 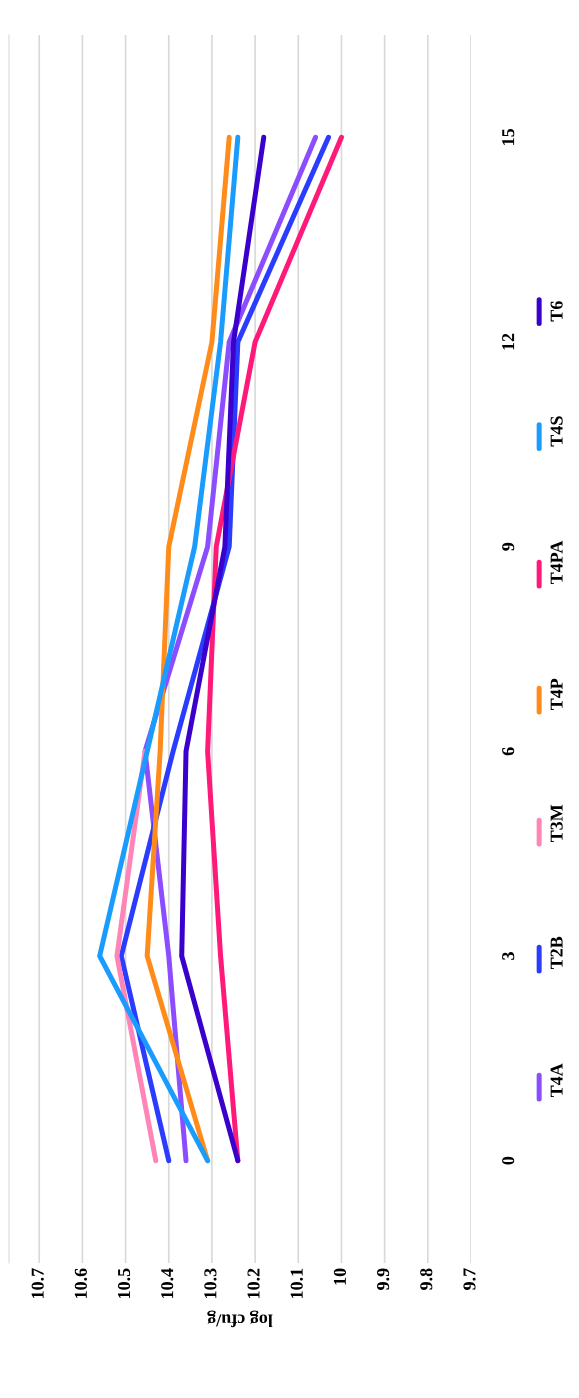 What do you see at coordinates (167, 1283) in the screenshot?
I see `x-tick-label: 10.4` at bounding box center [167, 1283].